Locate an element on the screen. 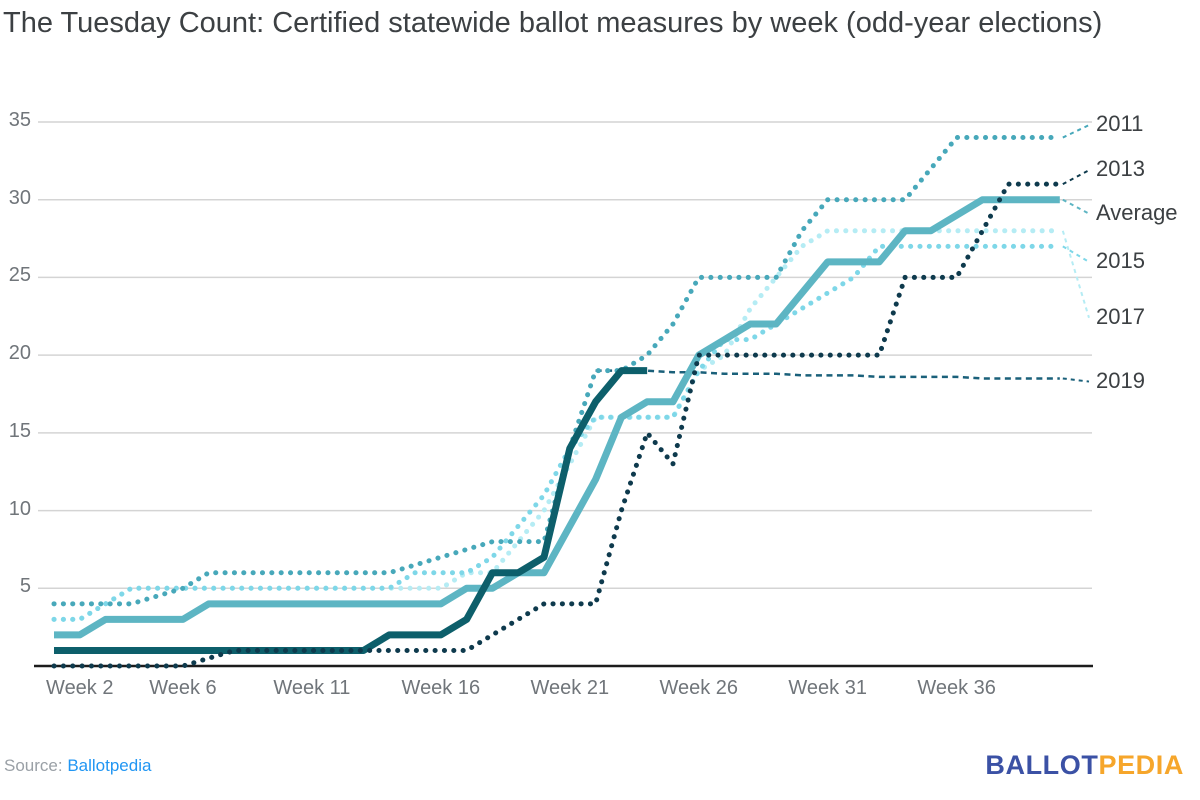 The image size is (1200, 800). leader-2011 is located at coordinates (1076, 131).